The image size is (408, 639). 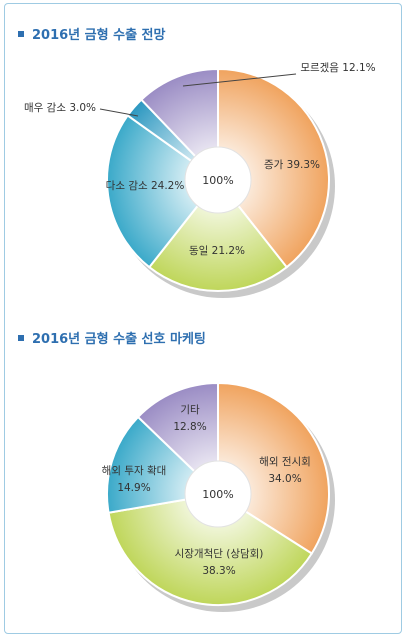 What do you see at coordinates (189, 427) in the screenshot?
I see `slice-value-label: 12.8%` at bounding box center [189, 427].